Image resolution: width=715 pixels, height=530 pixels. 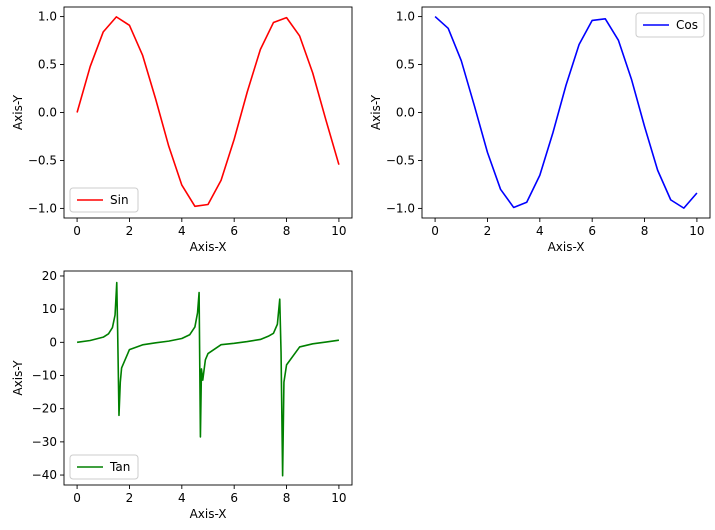 What do you see at coordinates (53, 342) in the screenshot?
I see `y-tick-label: 0` at bounding box center [53, 342].